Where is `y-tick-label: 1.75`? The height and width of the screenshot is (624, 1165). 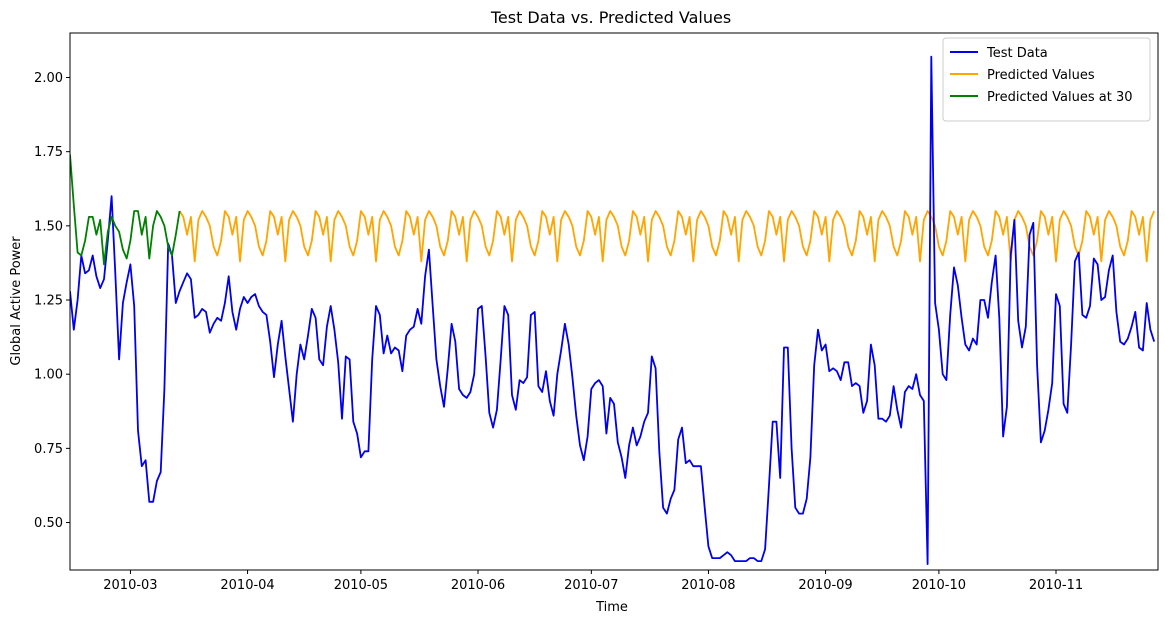
y-tick-label: 1.75 is located at coordinates (48, 152).